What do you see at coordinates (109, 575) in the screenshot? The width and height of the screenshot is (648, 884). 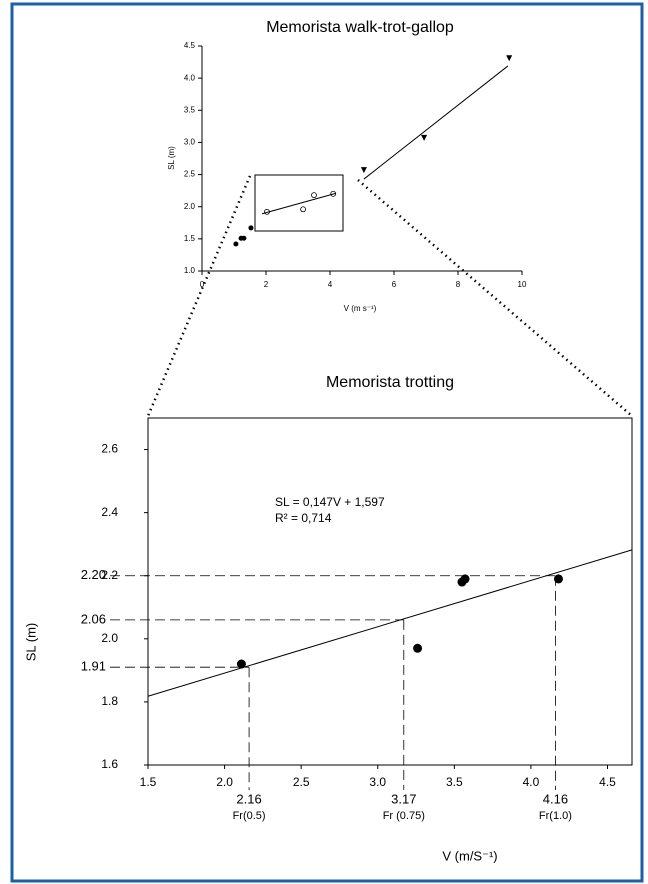 I see `y-tick-label: 2.2` at bounding box center [109, 575].